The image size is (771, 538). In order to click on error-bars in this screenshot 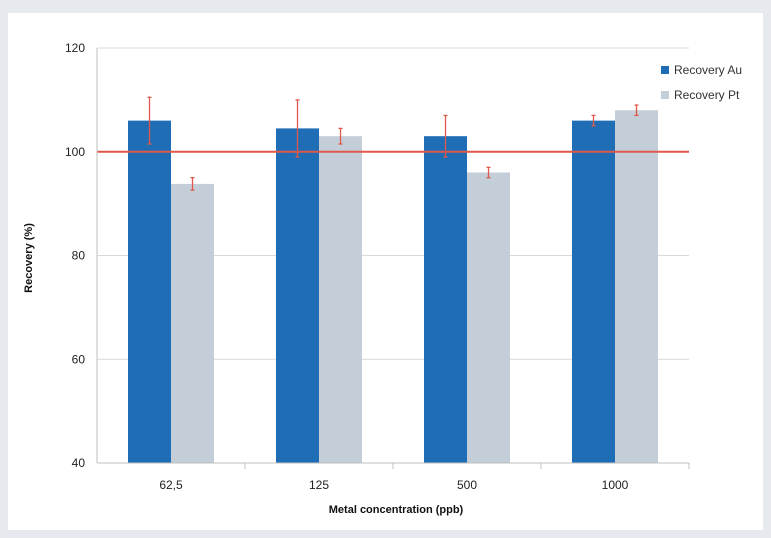, I will do `click(393, 143)`.